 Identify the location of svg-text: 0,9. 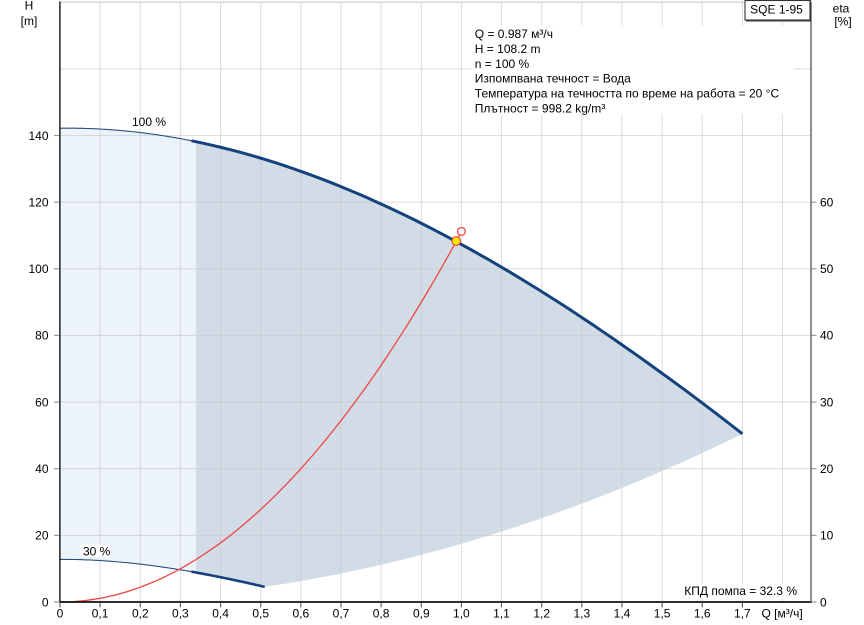
(421, 614).